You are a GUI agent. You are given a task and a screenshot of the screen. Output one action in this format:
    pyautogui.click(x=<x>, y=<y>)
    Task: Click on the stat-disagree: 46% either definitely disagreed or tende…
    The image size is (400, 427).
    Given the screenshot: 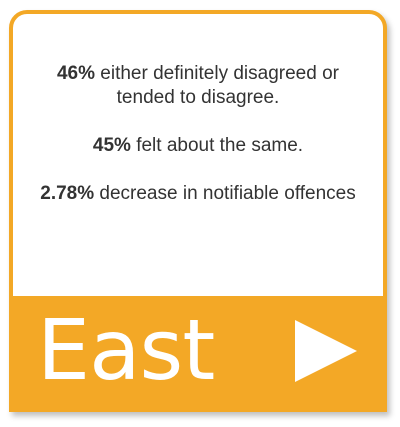 What is the action you would take?
    pyautogui.click(x=198, y=86)
    